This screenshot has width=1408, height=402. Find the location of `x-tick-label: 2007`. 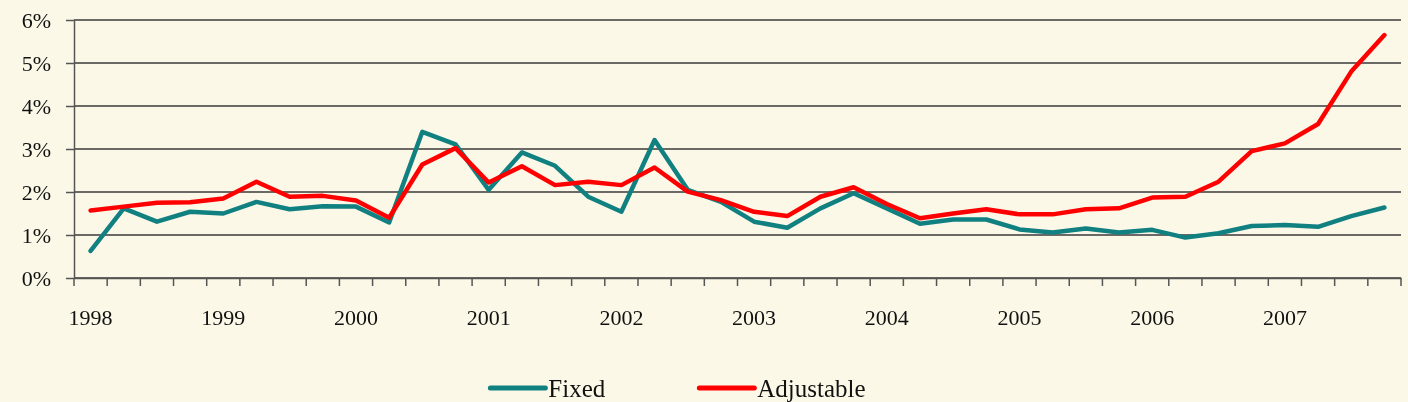

x-tick-label: 2007 is located at coordinates (1284, 317).